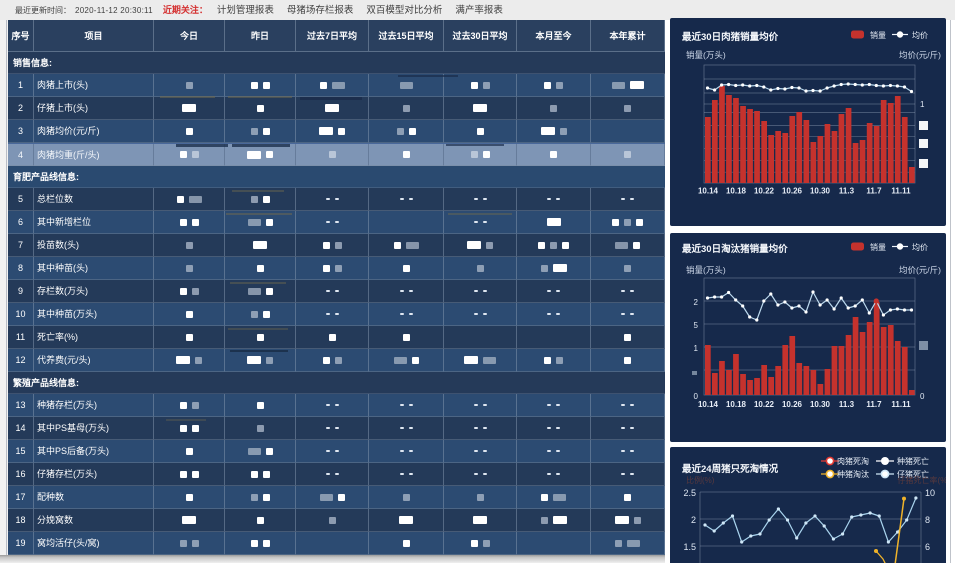  What do you see at coordinates (853, 461) in the screenshot?
I see `svg-text: 肉猪死淘` at bounding box center [853, 461].